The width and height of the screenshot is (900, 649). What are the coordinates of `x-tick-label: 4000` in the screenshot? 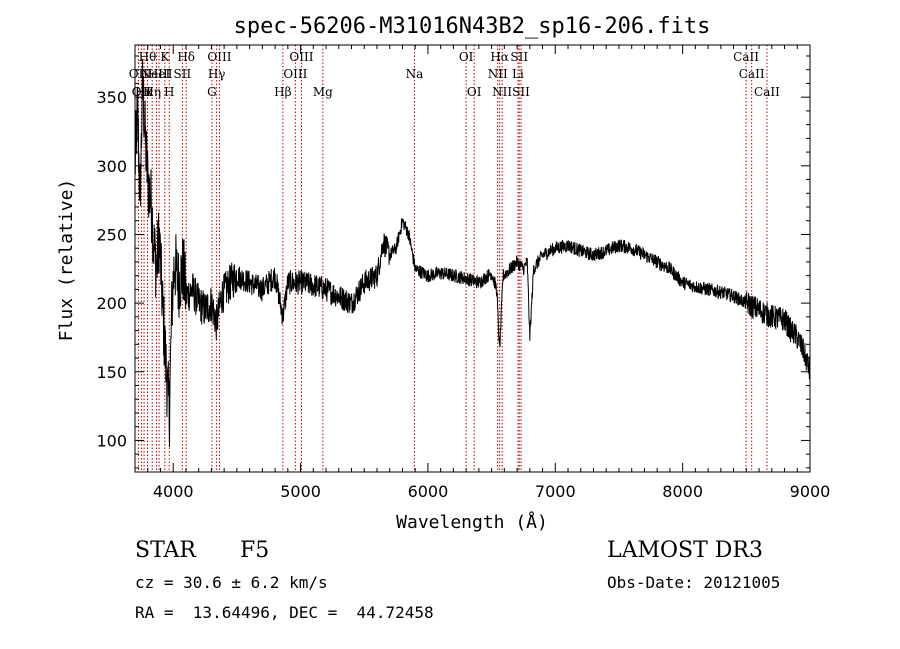 It's located at (173, 491).